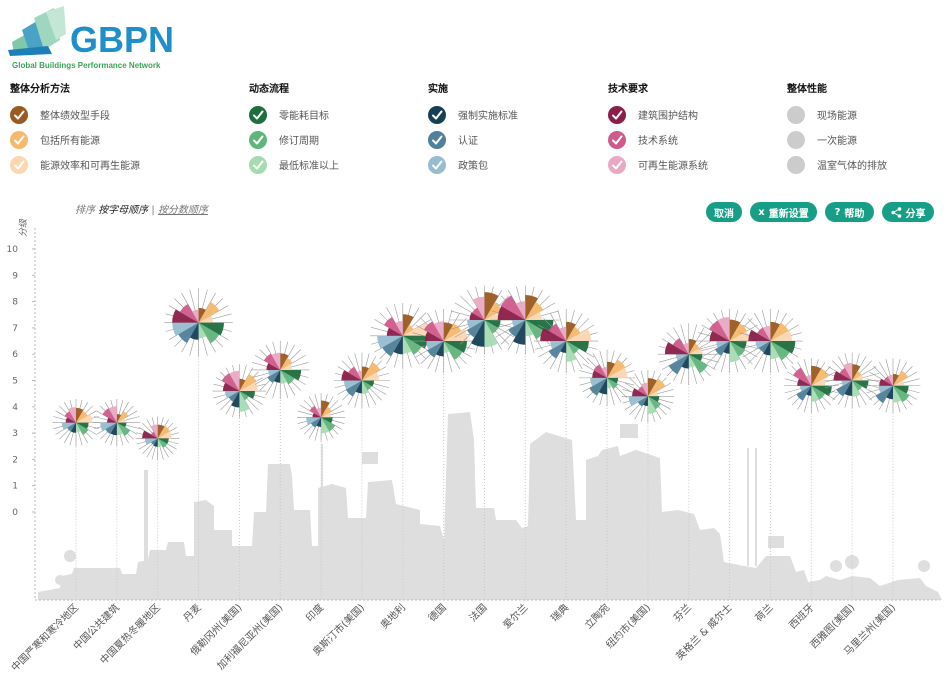  I want to click on x-category-label: 中国严寒和寒冷地区, so click(44, 637).